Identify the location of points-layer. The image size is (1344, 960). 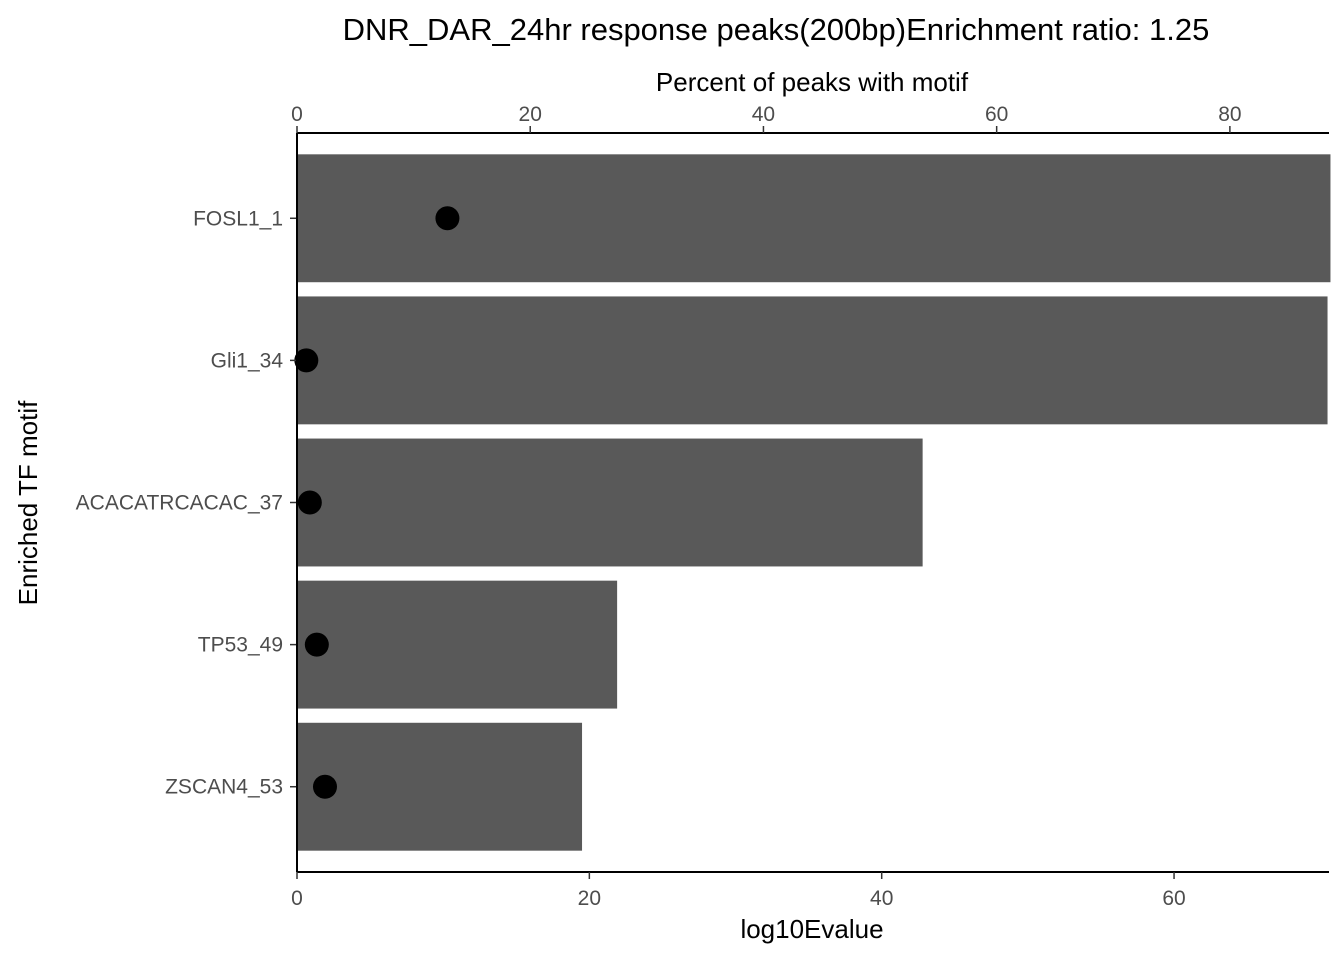
(377, 502).